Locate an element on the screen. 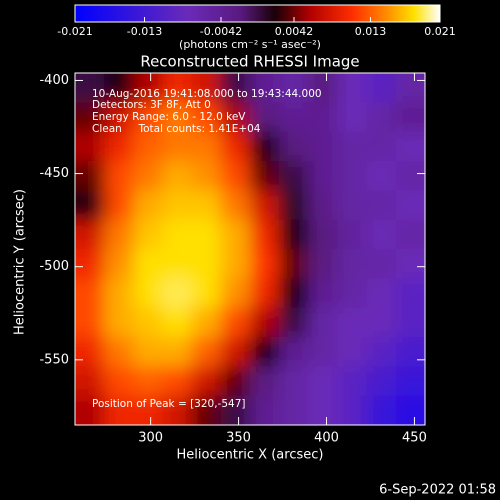 The height and width of the screenshot is (500, 500). colorbar-tick-label: -0.013 is located at coordinates (144, 31).